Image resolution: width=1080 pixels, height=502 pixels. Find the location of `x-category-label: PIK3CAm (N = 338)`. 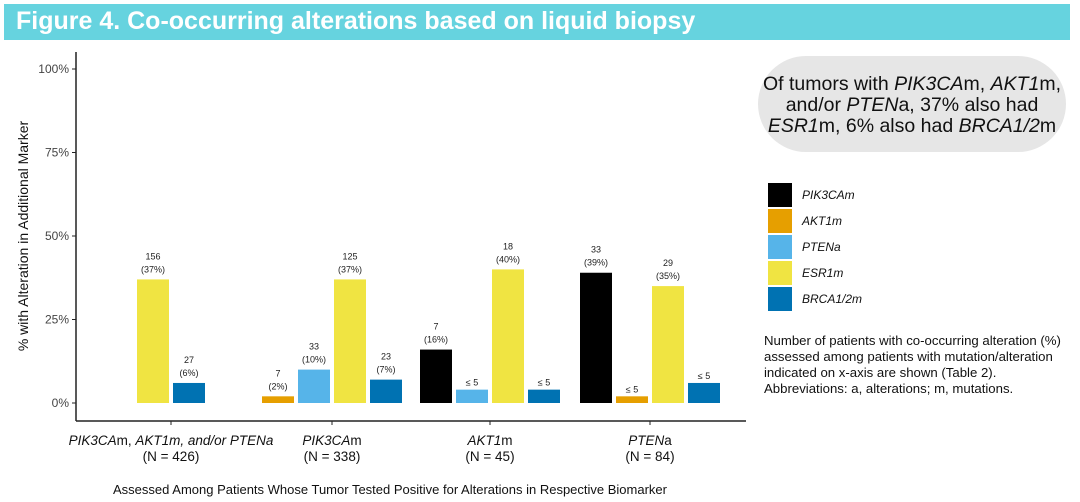

x-category-label: PIK3CAm (N = 338) is located at coordinates (331, 449).